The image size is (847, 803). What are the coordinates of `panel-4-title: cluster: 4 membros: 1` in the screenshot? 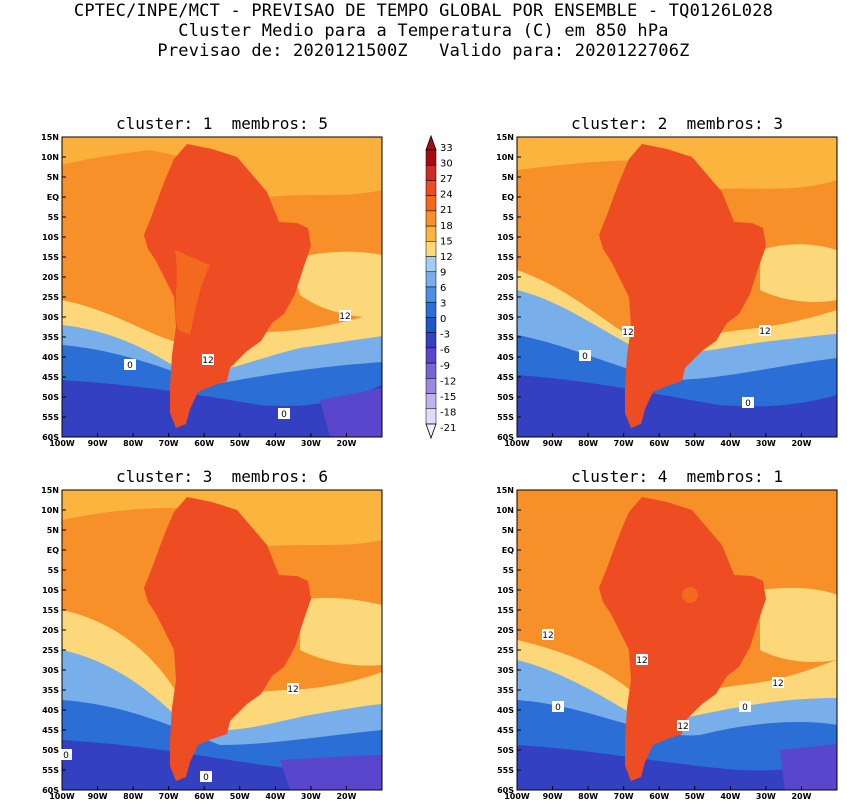 It's located at (677, 476).